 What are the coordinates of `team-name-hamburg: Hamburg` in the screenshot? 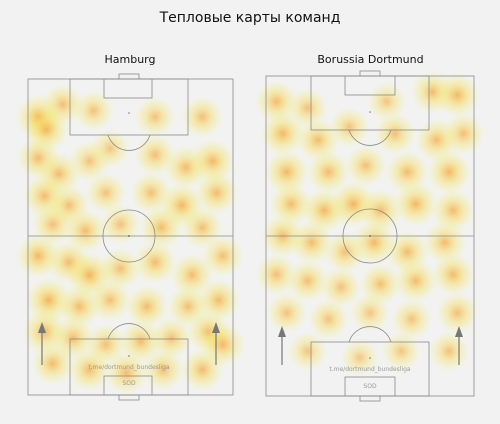 It's located at (130, 59).